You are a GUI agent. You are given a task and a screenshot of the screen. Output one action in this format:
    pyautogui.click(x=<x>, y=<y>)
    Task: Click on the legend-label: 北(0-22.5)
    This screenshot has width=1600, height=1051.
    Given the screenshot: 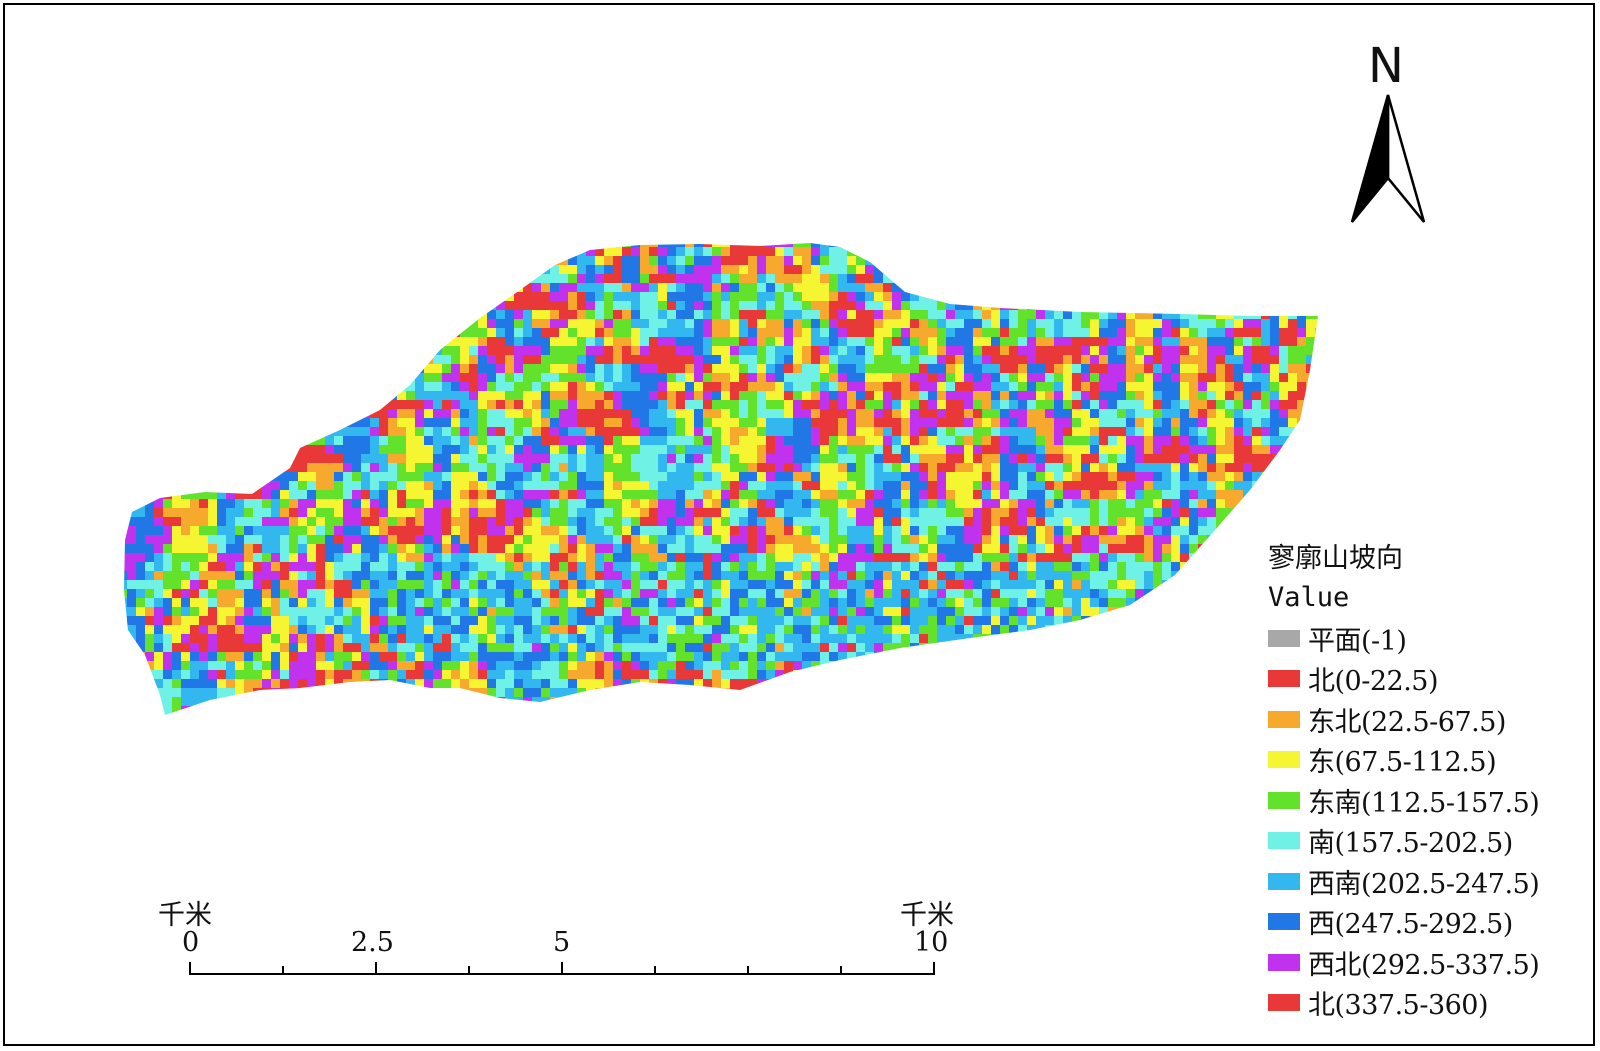 What is the action you would take?
    pyautogui.click(x=1373, y=682)
    